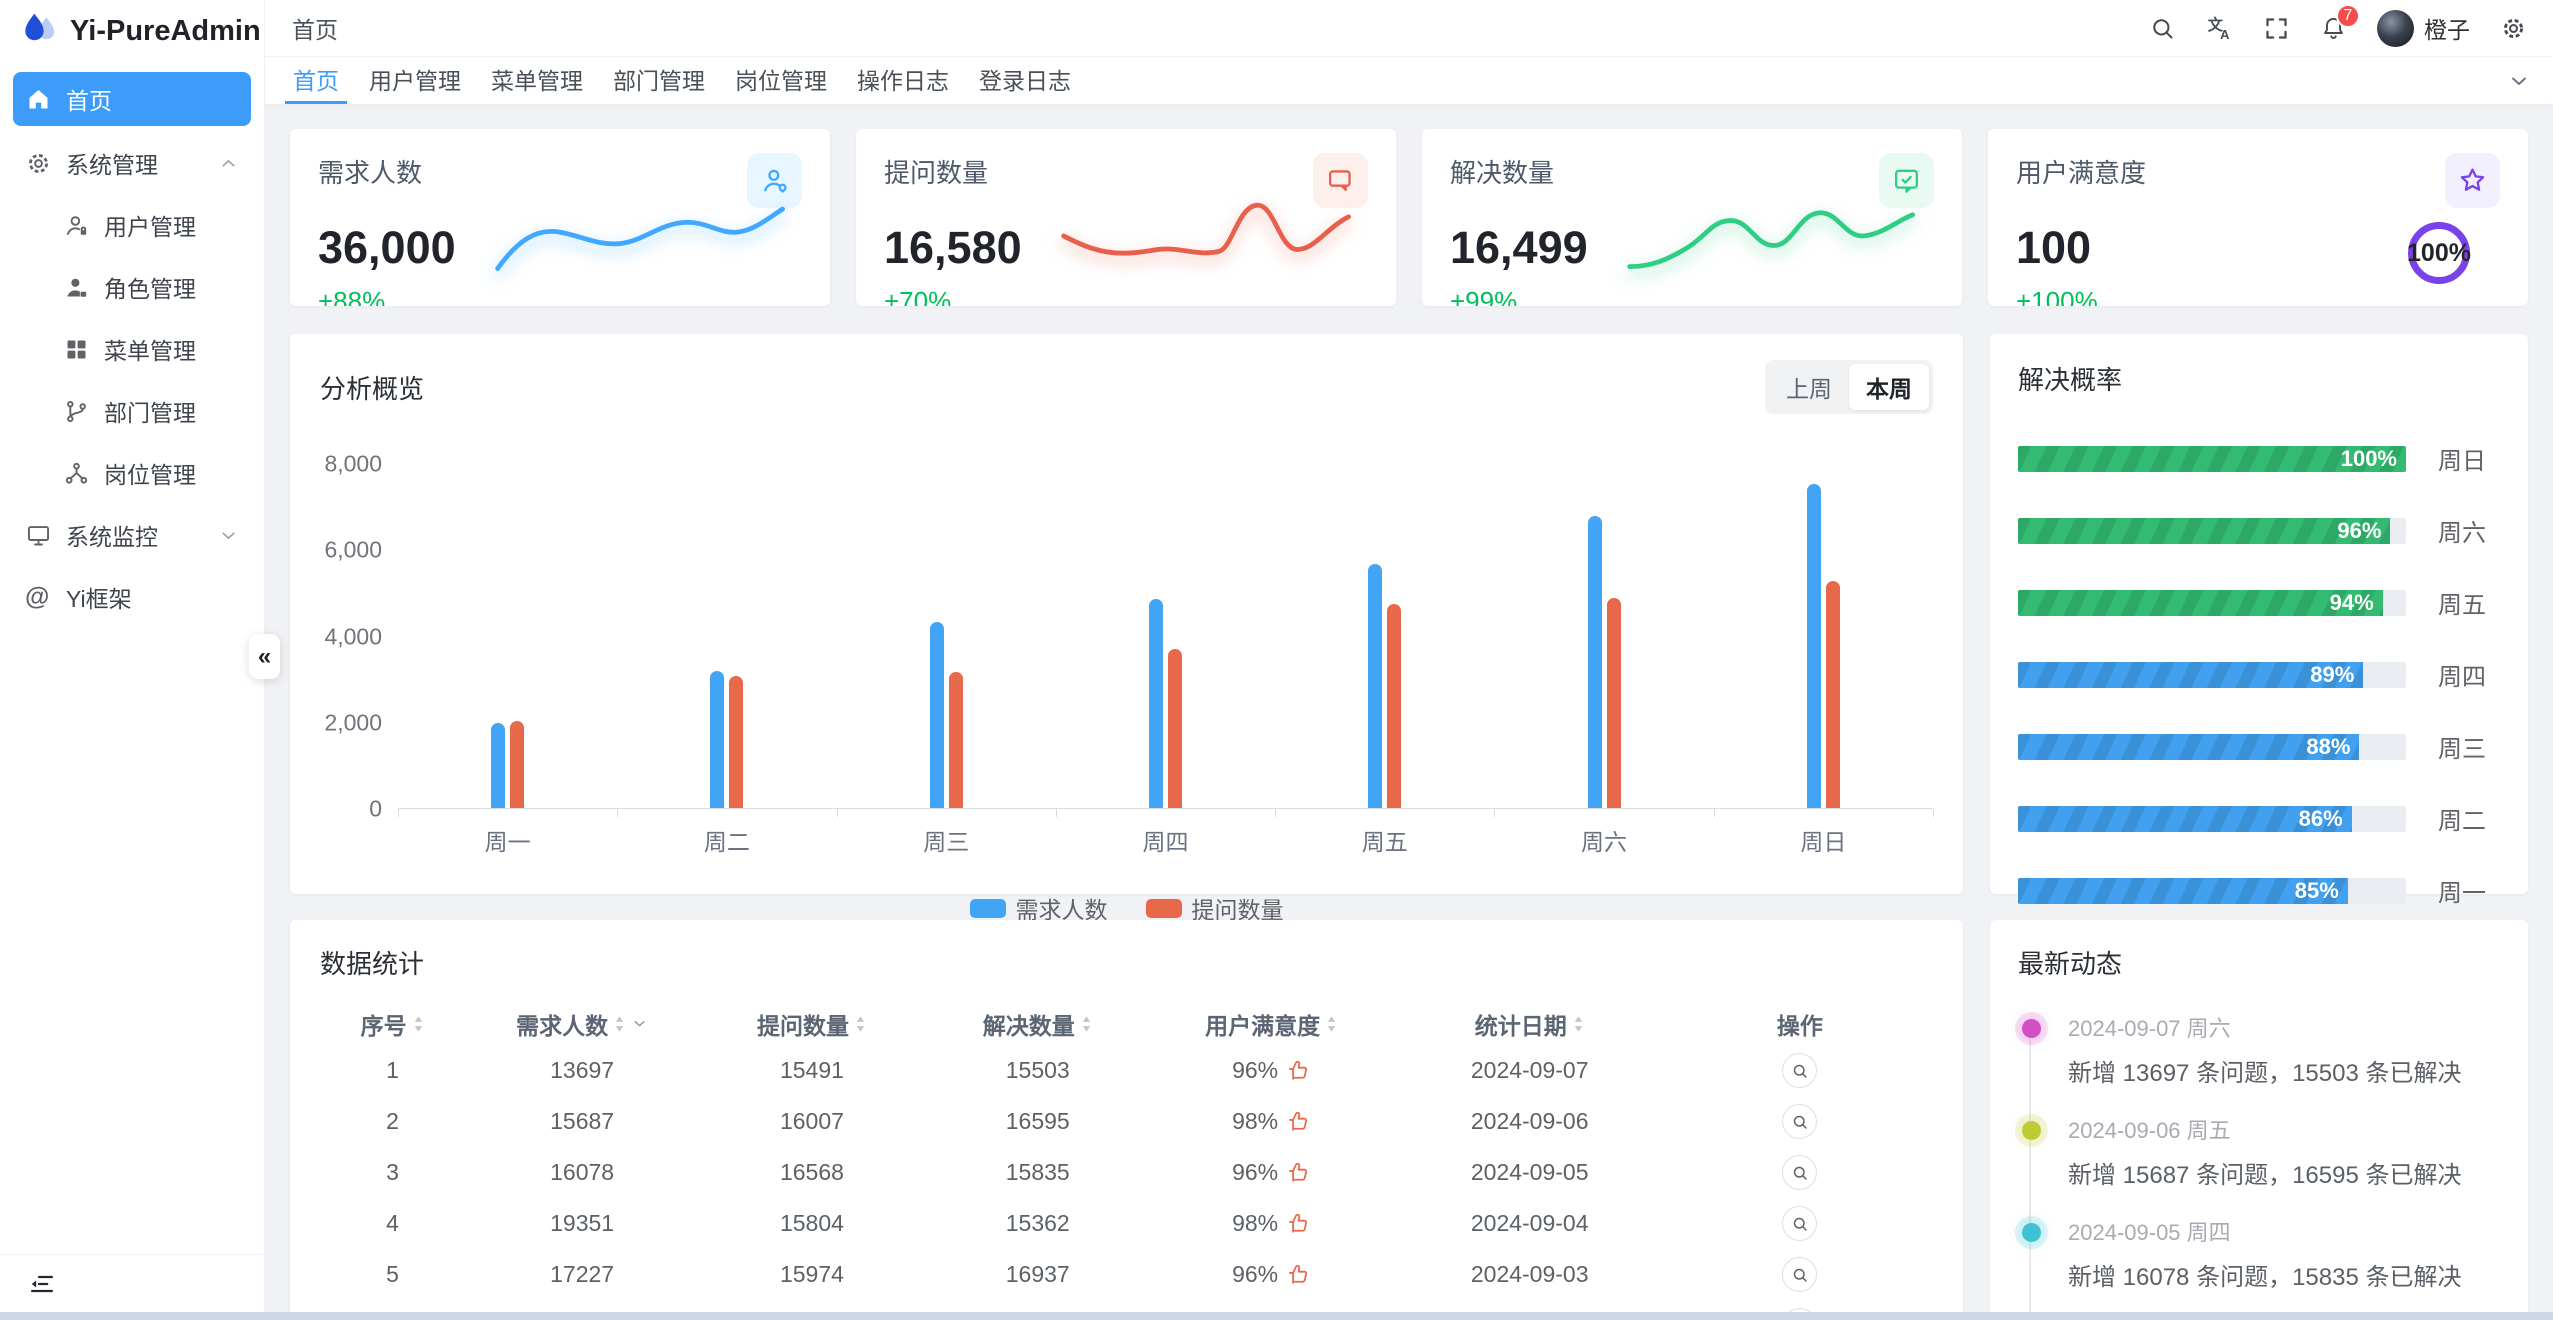  What do you see at coordinates (1038, 1024) in the screenshot?
I see `column-header-解决数量: 解决数量` at bounding box center [1038, 1024].